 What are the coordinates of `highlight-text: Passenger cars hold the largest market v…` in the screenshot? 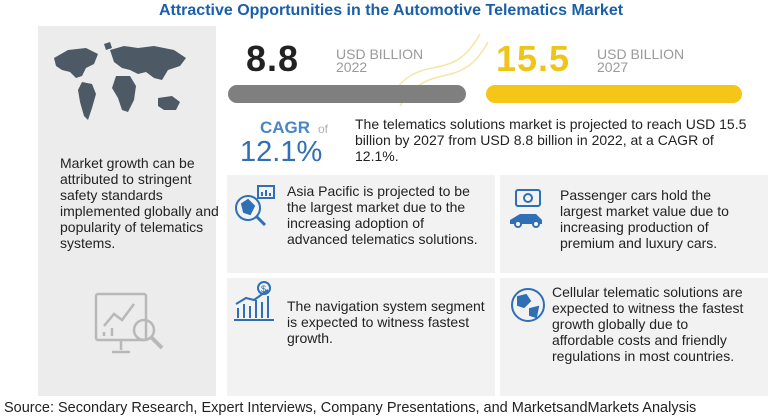 It's located at (644, 219).